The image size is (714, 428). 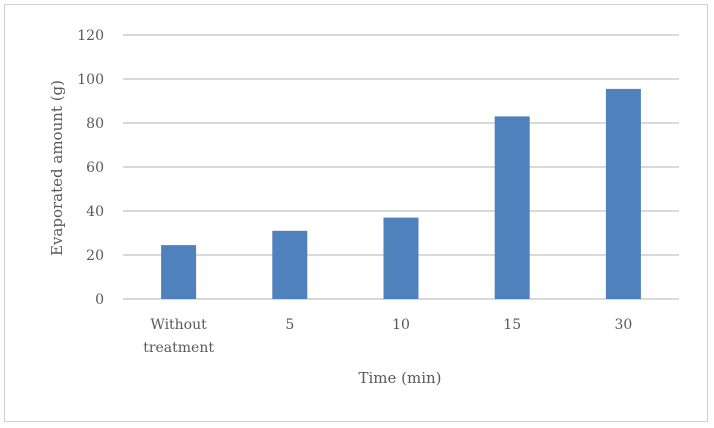 What do you see at coordinates (178, 336) in the screenshot?
I see `x-tick-label: Without treatment` at bounding box center [178, 336].